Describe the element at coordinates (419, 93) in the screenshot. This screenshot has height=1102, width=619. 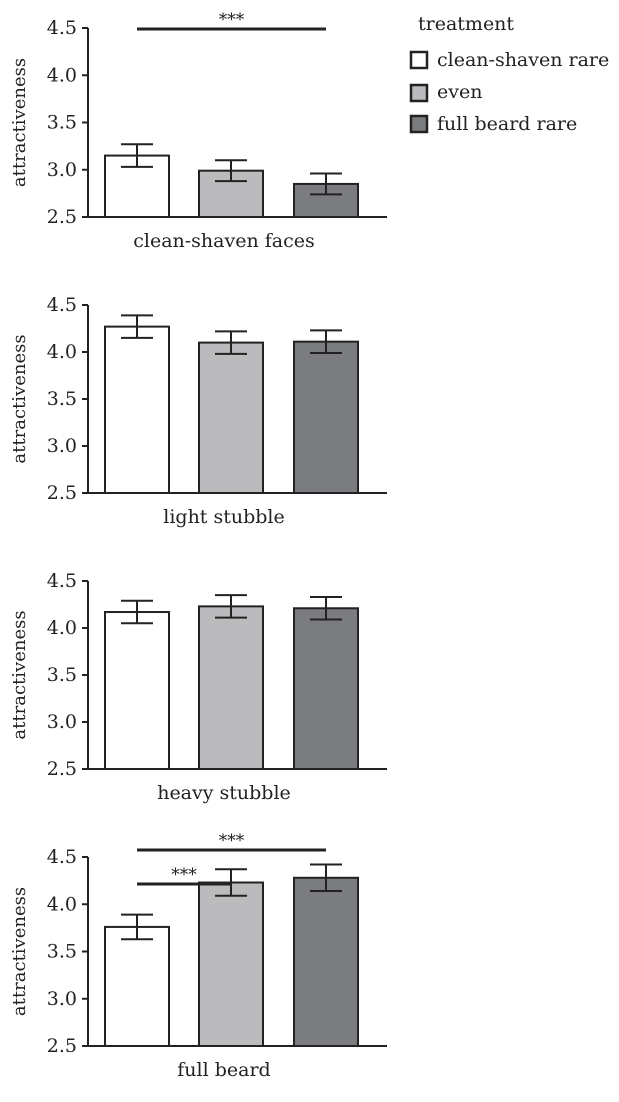
I see `legend-swatch-even` at that location.